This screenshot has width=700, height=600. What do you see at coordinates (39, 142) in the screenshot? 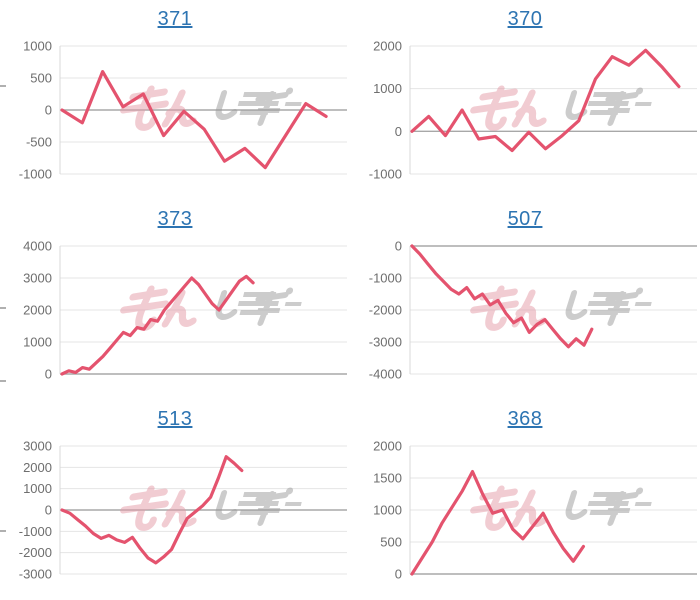
I see `y-axis-tick-label: -500` at bounding box center [39, 142].